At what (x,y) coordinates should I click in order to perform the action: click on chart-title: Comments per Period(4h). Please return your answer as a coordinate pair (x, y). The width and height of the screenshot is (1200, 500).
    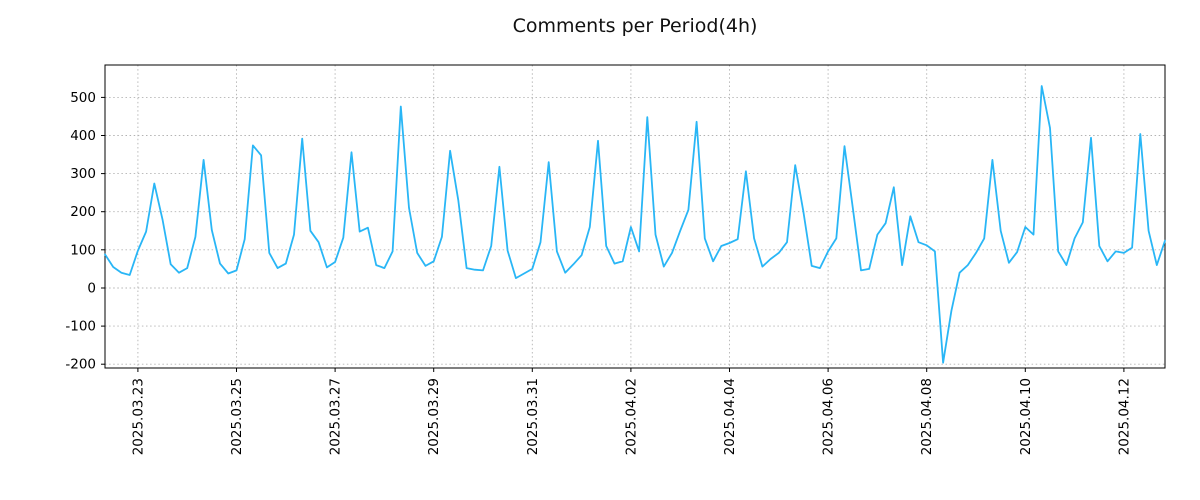
    Looking at the image, I should click on (635, 26).